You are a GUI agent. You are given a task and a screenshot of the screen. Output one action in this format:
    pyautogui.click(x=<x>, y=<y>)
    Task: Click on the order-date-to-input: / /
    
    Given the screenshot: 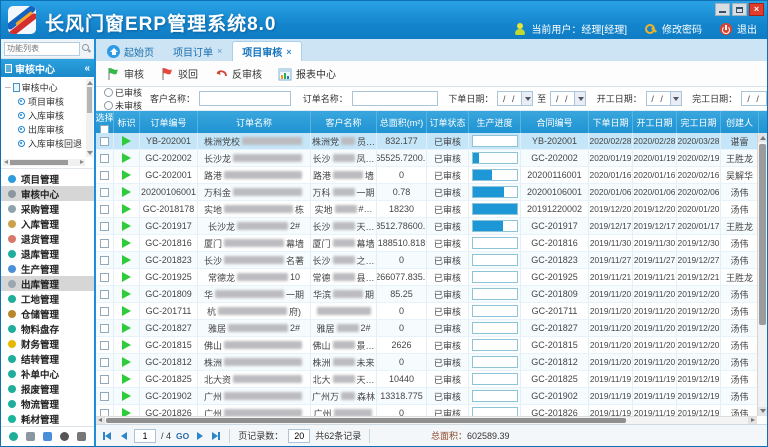 What is the action you would take?
    pyautogui.click(x=568, y=98)
    